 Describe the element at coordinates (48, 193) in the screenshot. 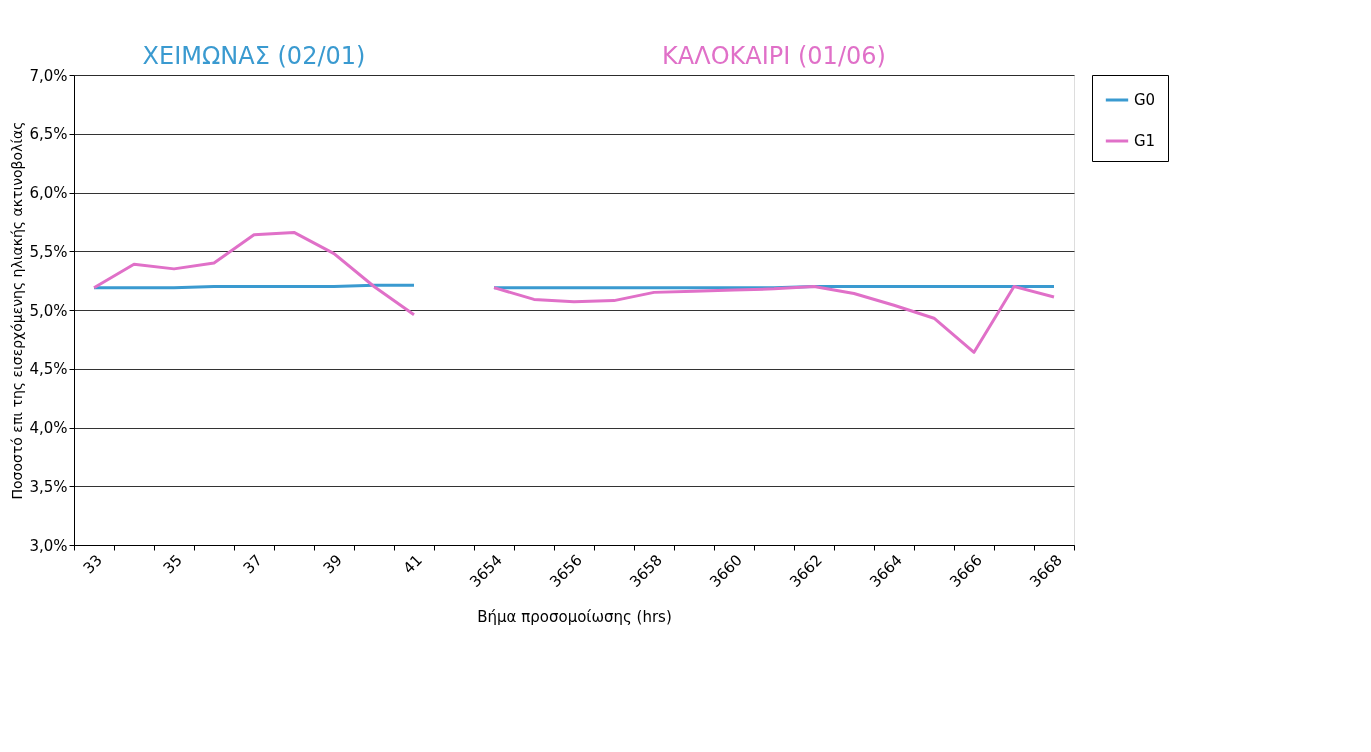

I see `y-tick-label: 6,0%` at that location.